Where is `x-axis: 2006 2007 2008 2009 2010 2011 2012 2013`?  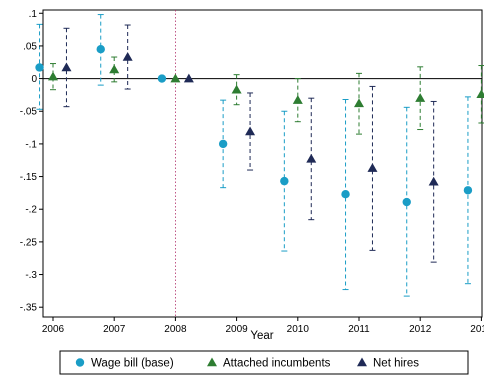 x-axis: 2006 2007 2008 2009 2010 2011 2012 2013 is located at coordinates (263, 326).